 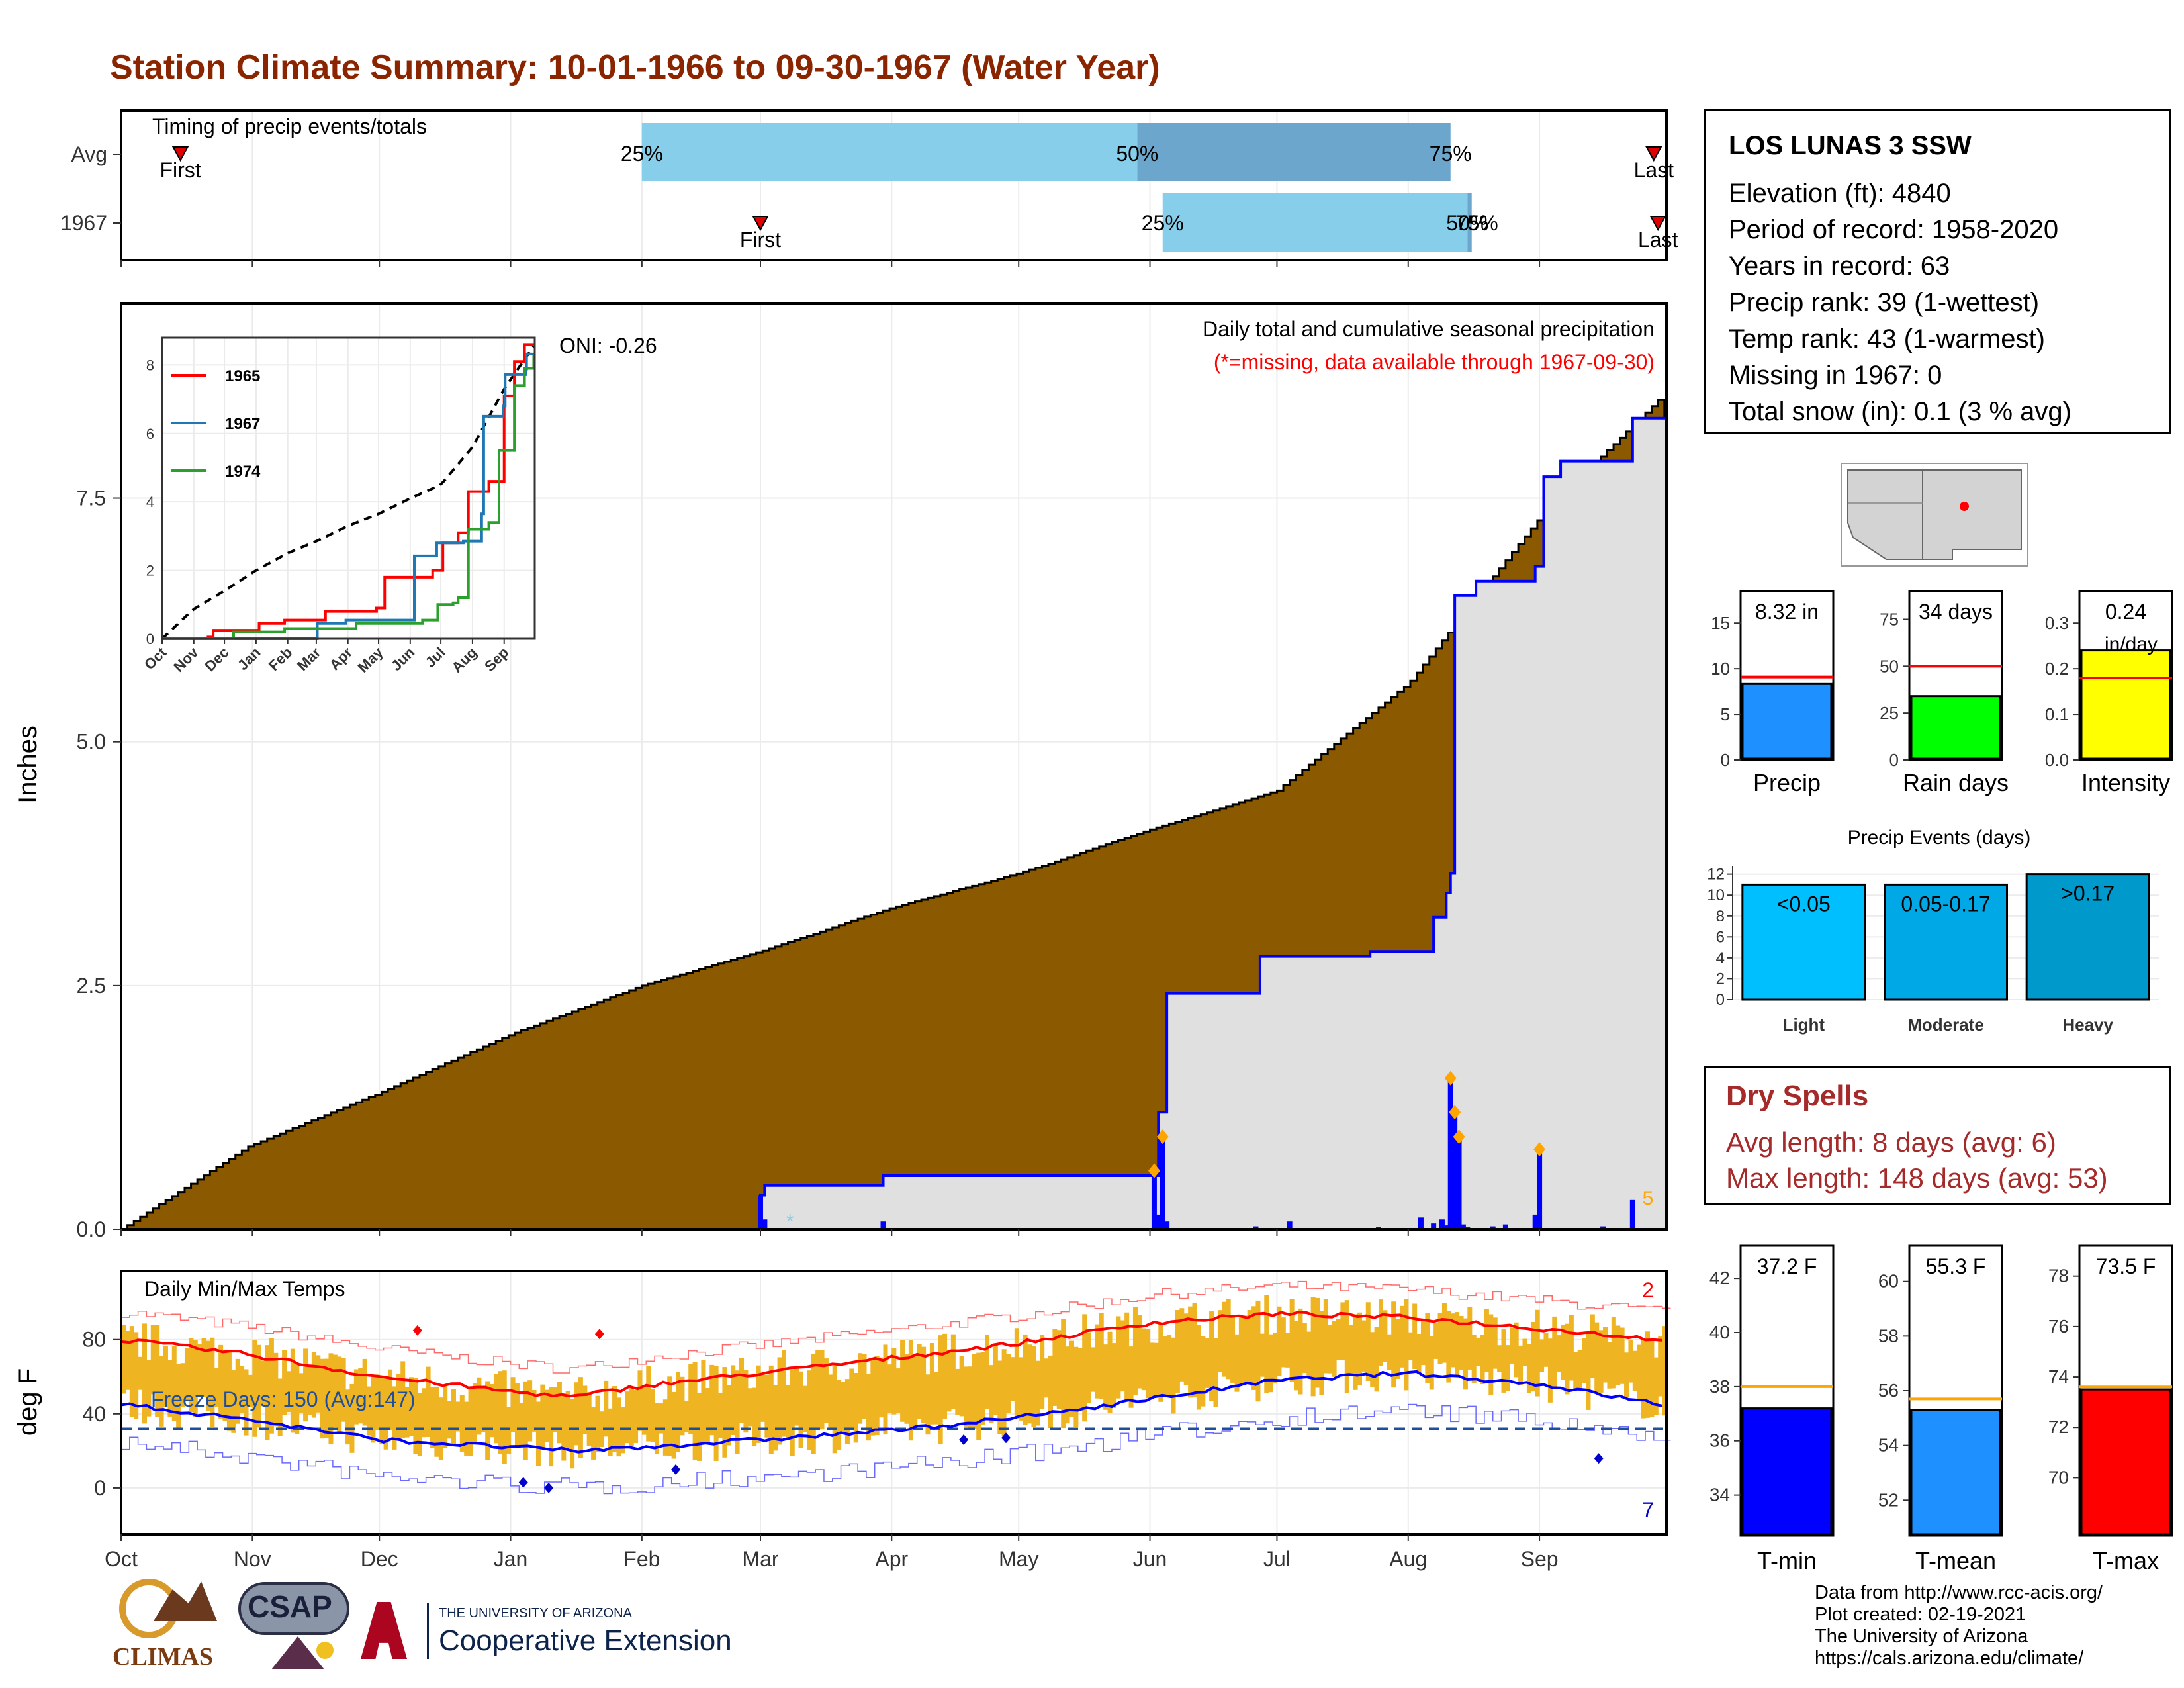 I want to click on temp-frame, so click(x=894, y=1403).